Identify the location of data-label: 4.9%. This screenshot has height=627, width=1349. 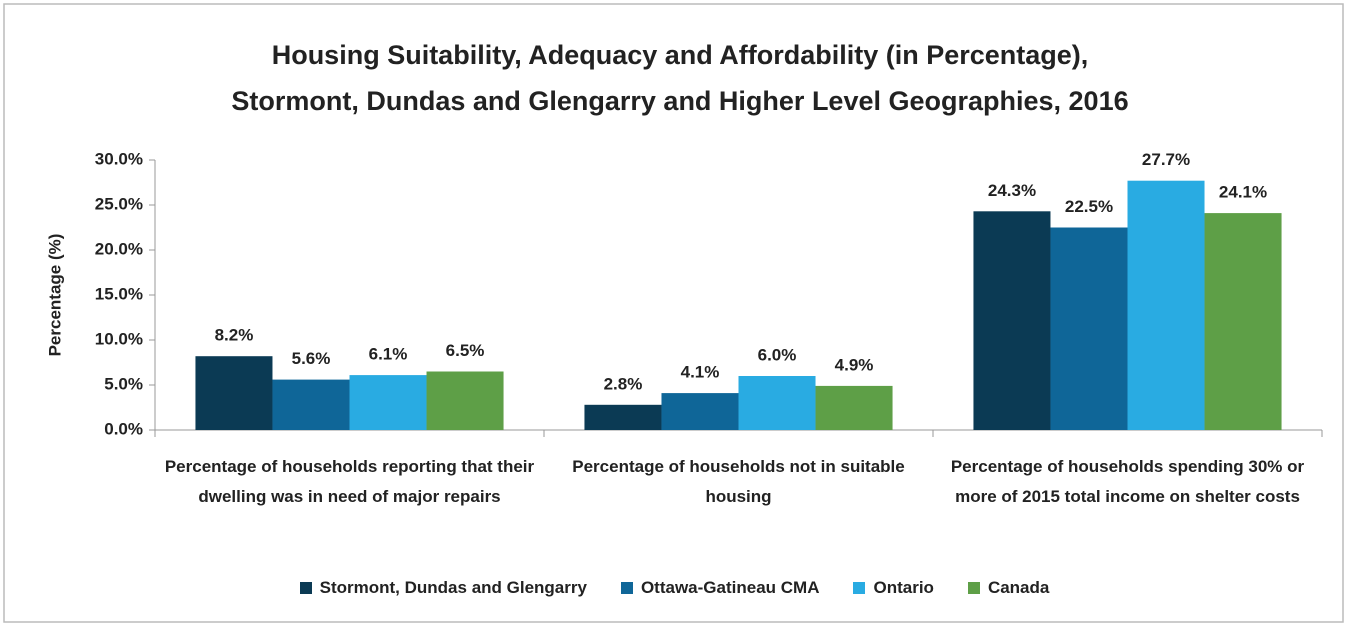
(854, 364).